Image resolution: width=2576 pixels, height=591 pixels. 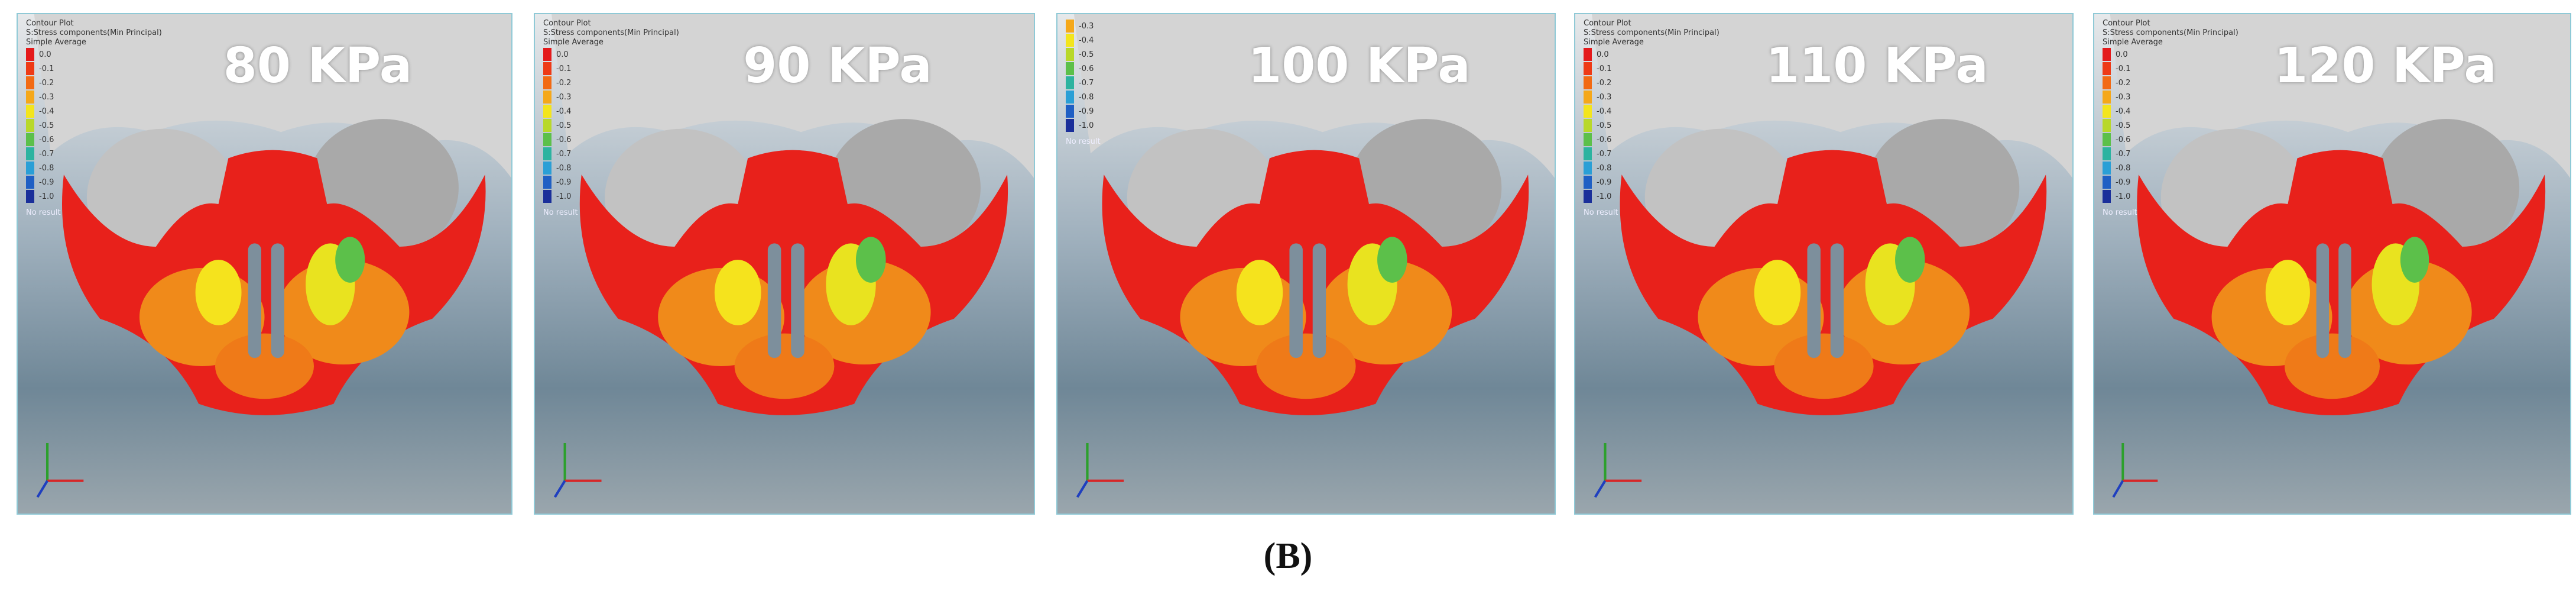 I want to click on legend-label: -0.2, so click(x=1604, y=83).